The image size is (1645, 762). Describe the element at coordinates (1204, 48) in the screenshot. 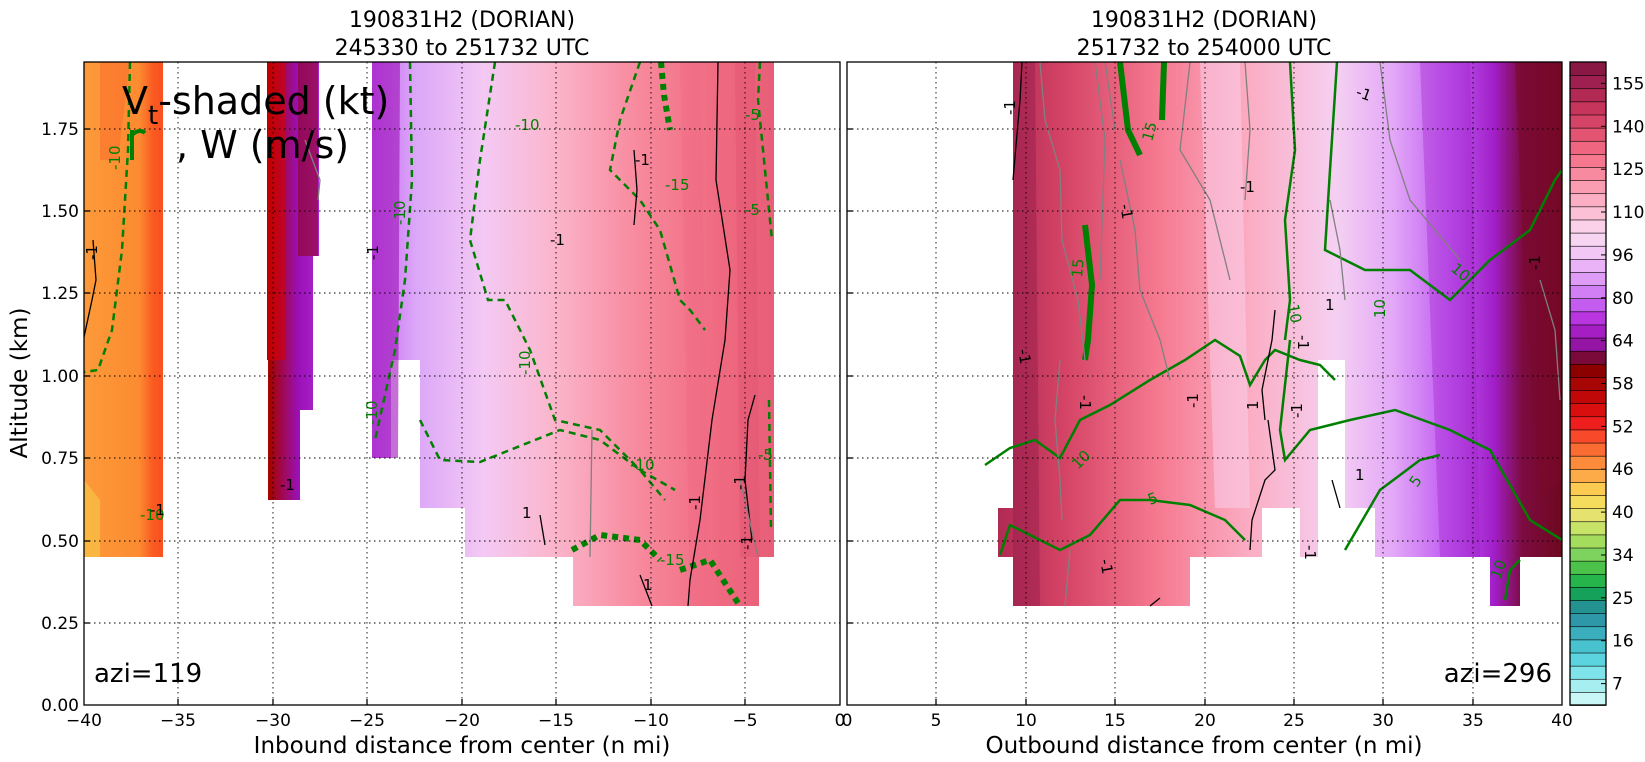

I see `right-title-line2: 251732 to 254000 UTC` at that location.